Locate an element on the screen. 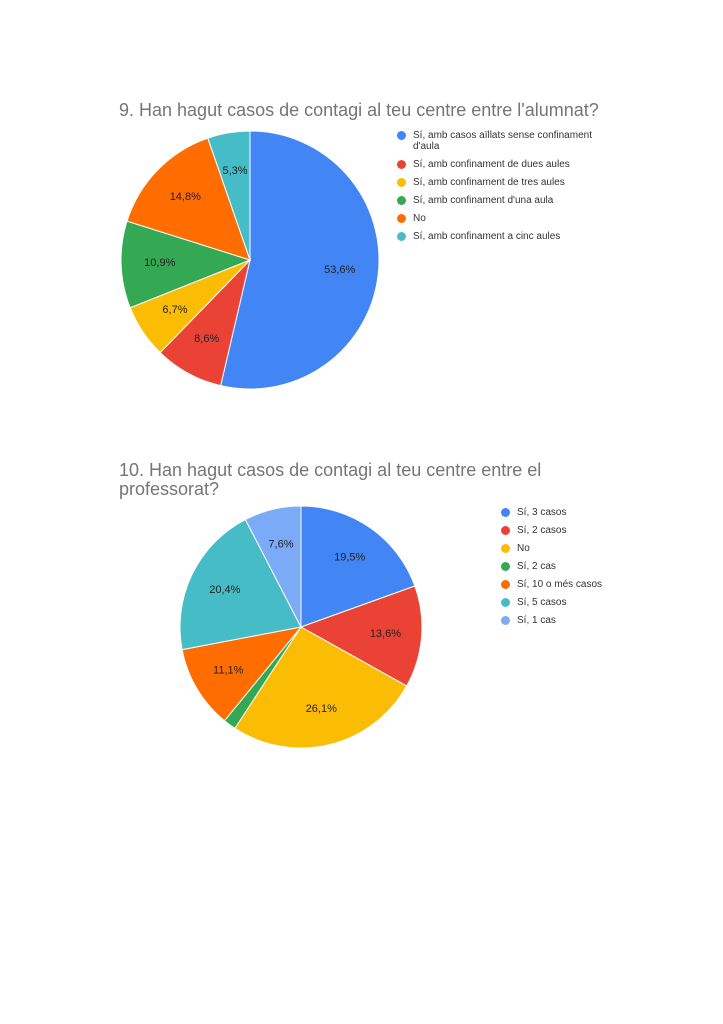 Image resolution: width=723 pixels, height=1024 pixels. legend-item: Sí, 5 casos is located at coordinates (601, 602).